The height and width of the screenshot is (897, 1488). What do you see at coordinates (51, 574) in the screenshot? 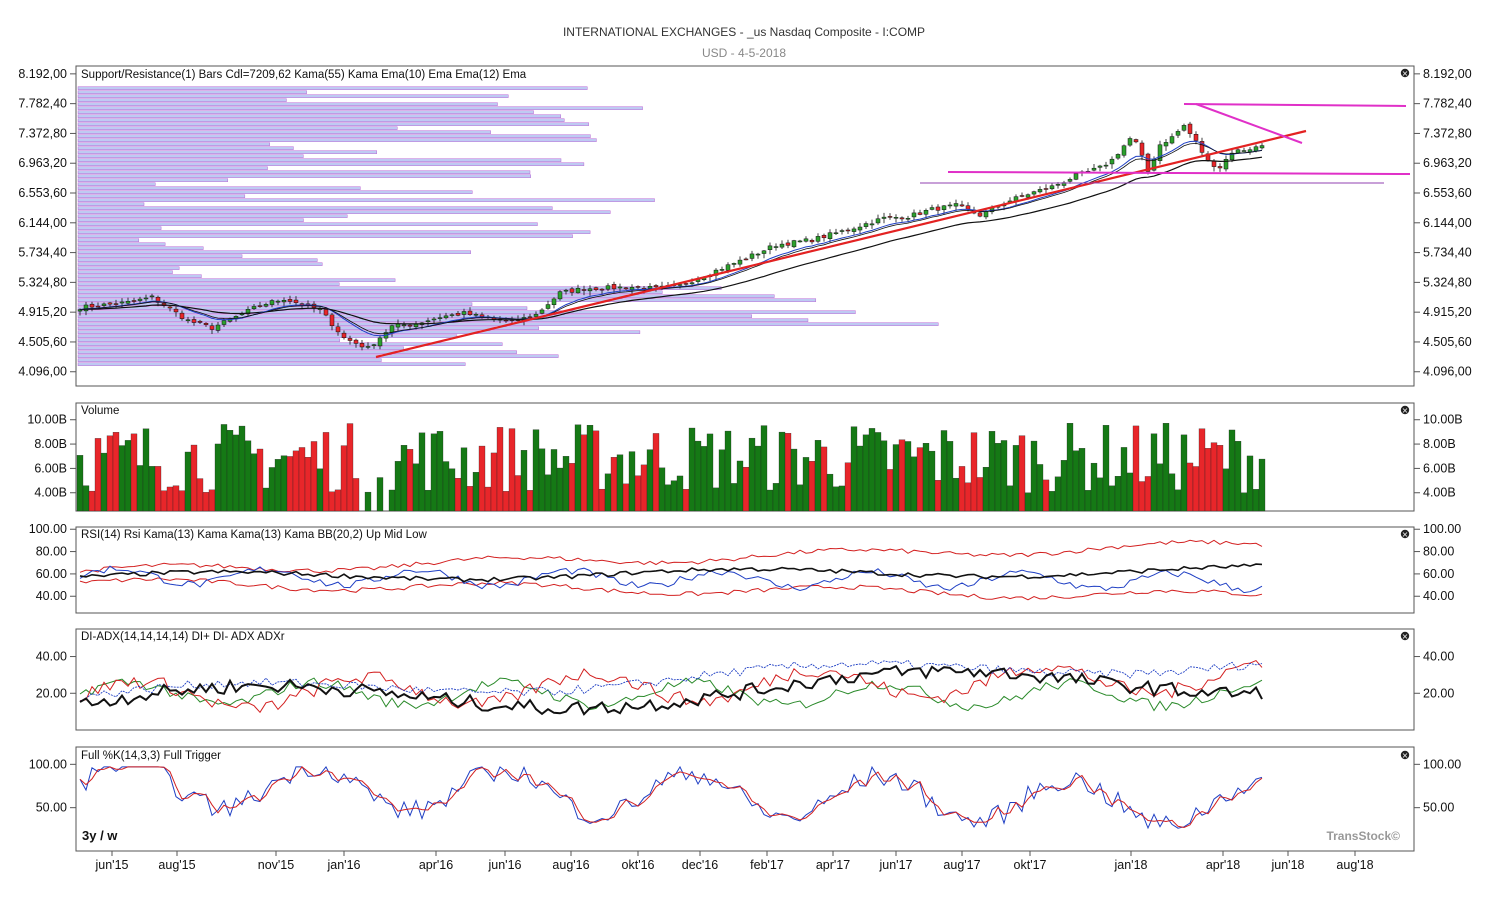
I see `rsi-tick-label-left: 60.00` at bounding box center [51, 574].